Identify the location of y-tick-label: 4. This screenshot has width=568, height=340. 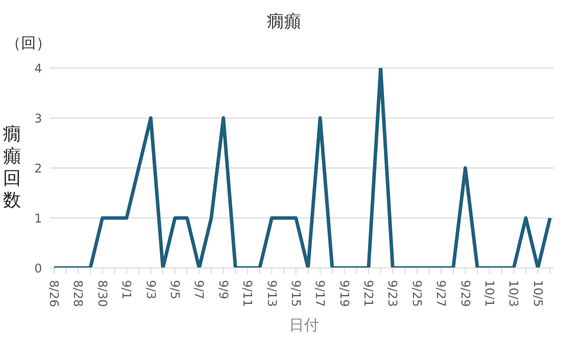
(38, 68).